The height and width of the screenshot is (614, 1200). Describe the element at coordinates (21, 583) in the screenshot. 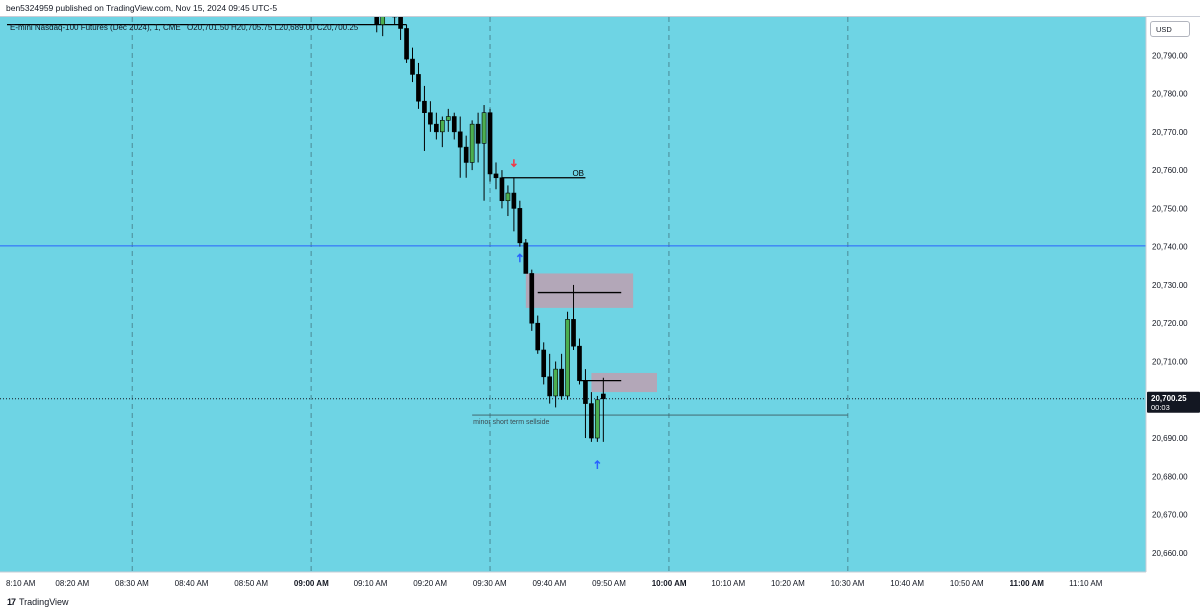

I see `time-tick-label: 8:10 AM` at that location.